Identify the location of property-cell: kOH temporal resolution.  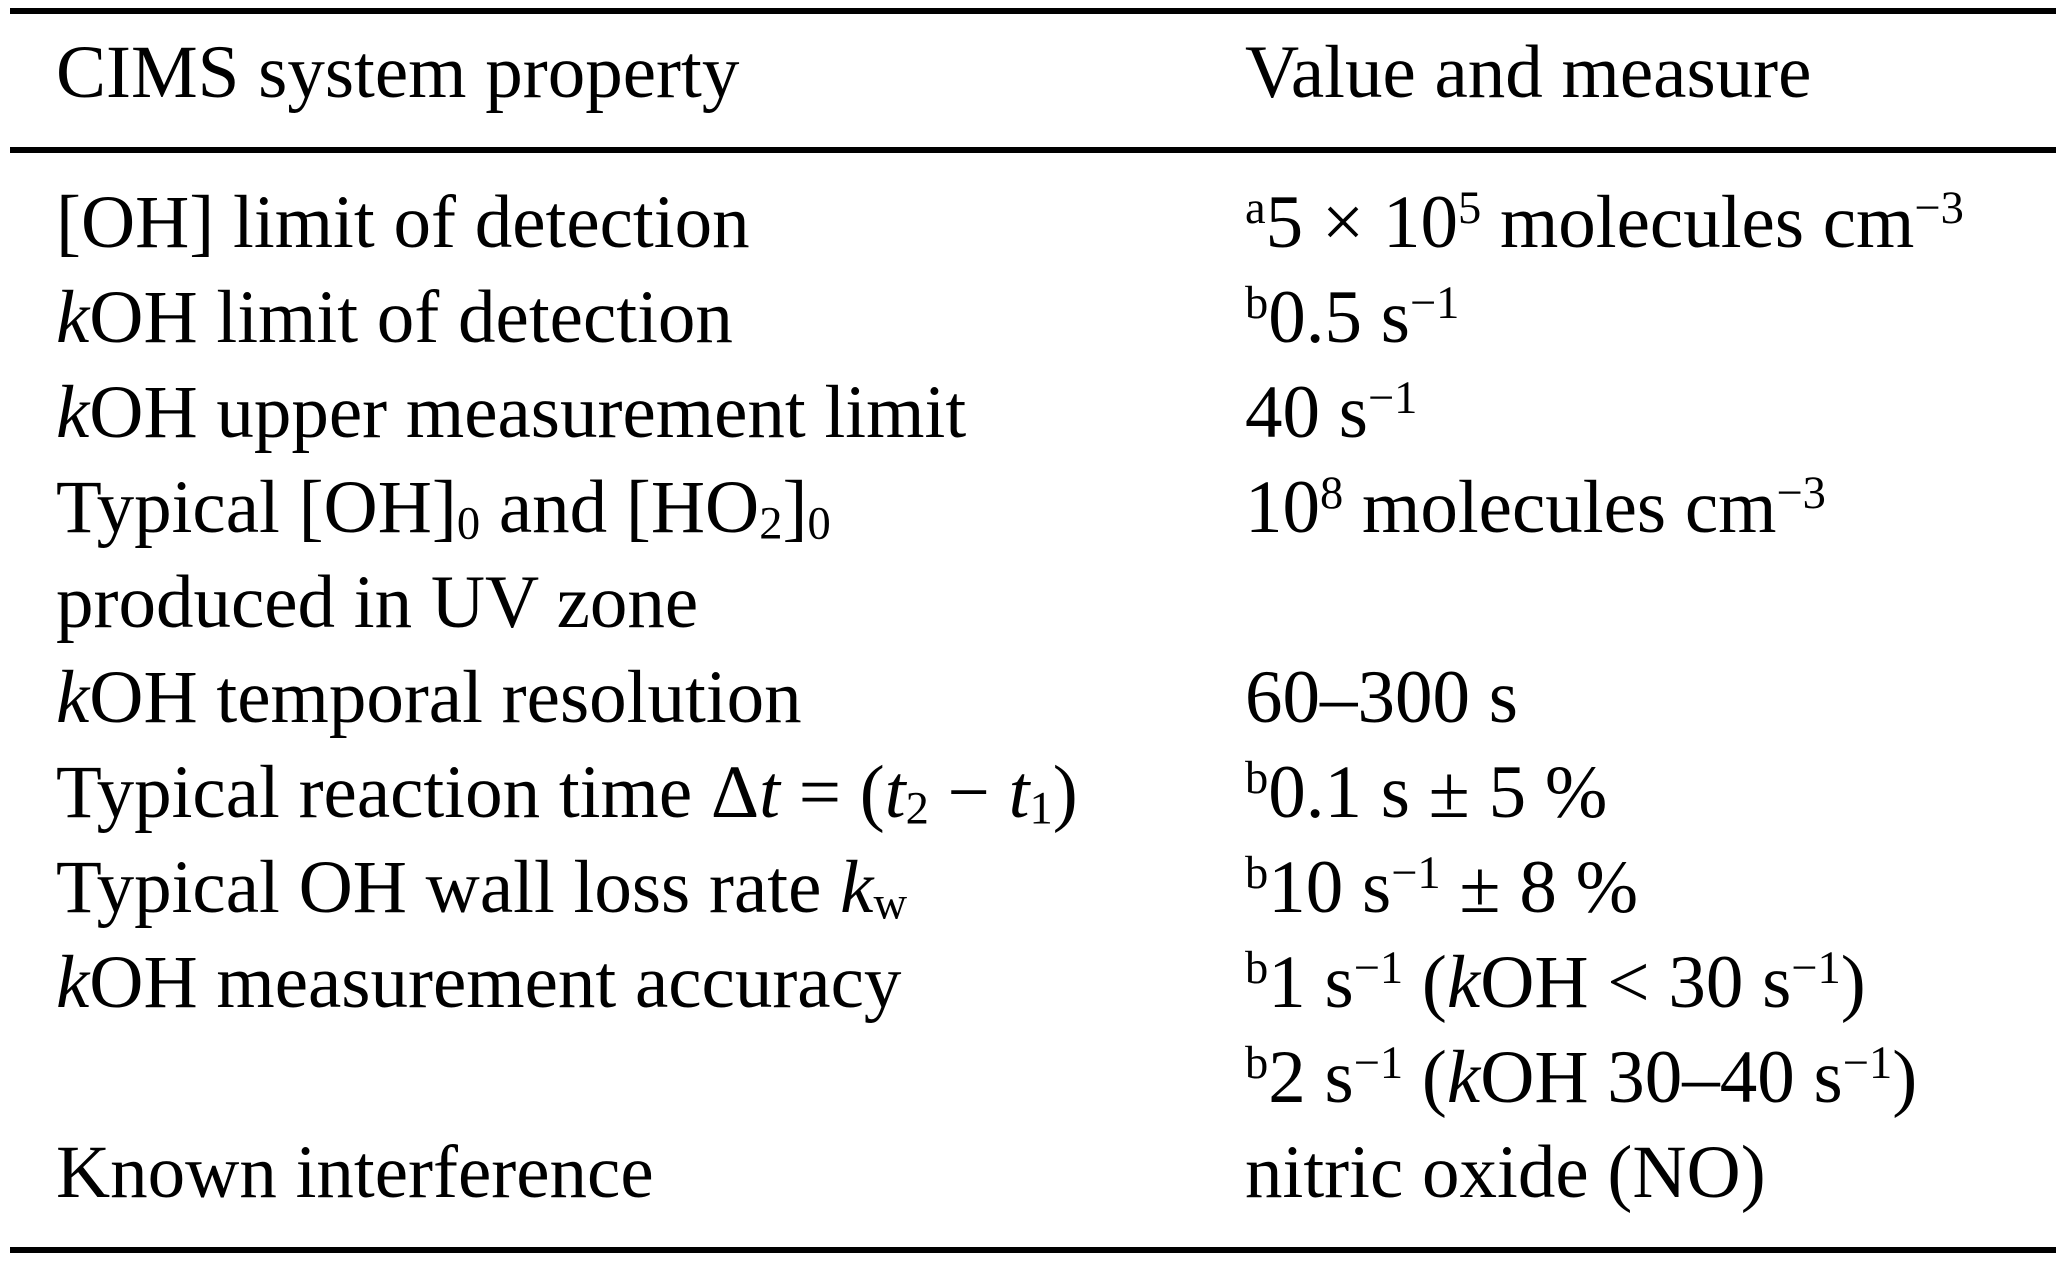
(429, 697).